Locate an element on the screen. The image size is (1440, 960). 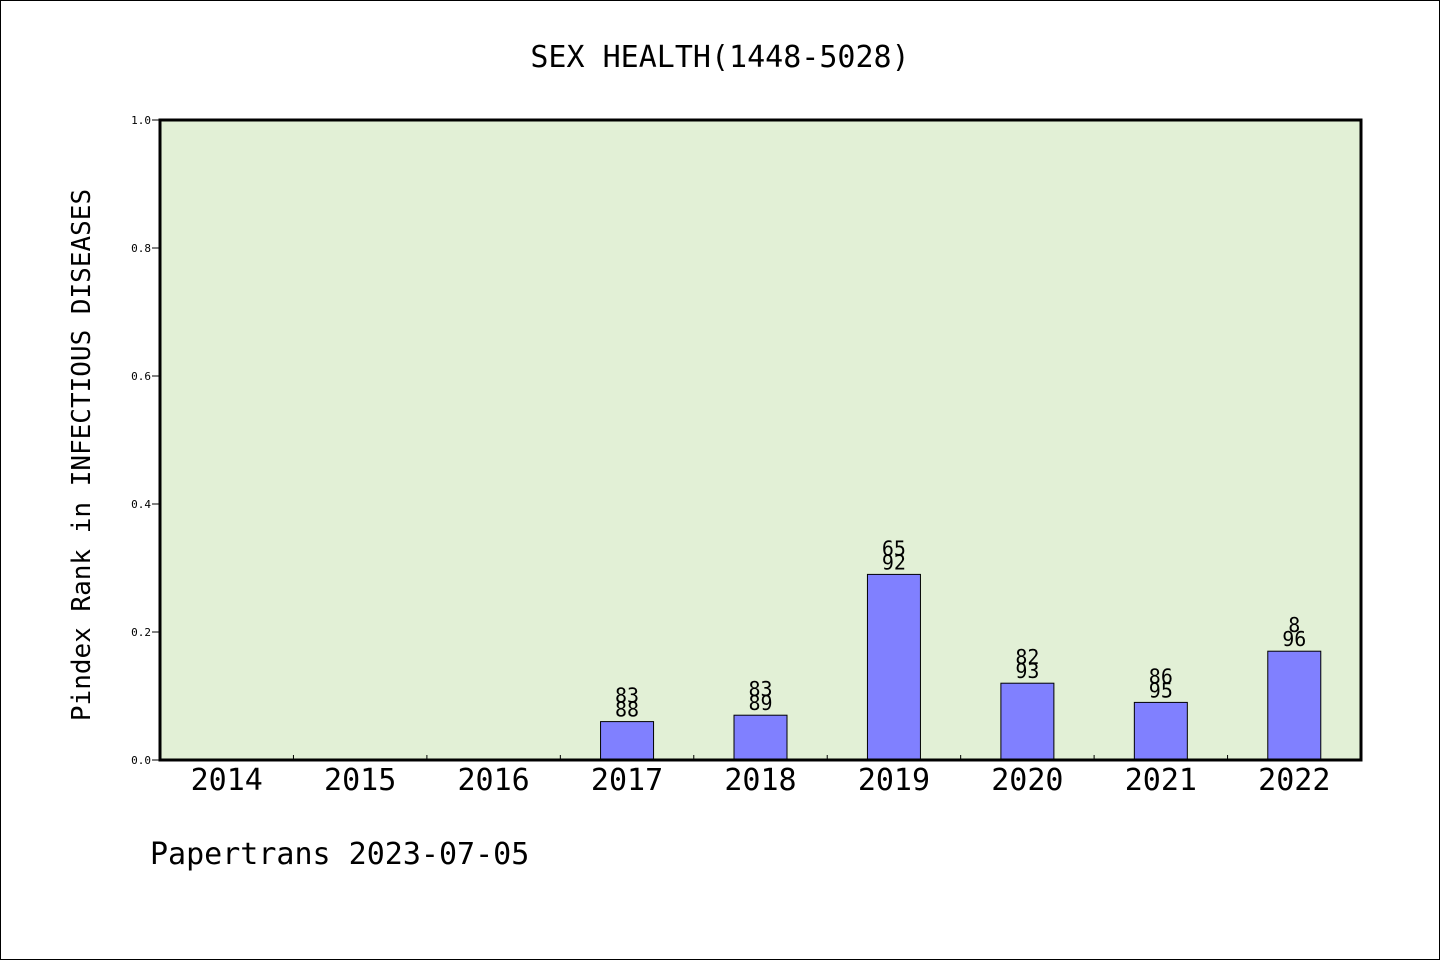
y-tick-label: 0.6 is located at coordinates (141, 376).